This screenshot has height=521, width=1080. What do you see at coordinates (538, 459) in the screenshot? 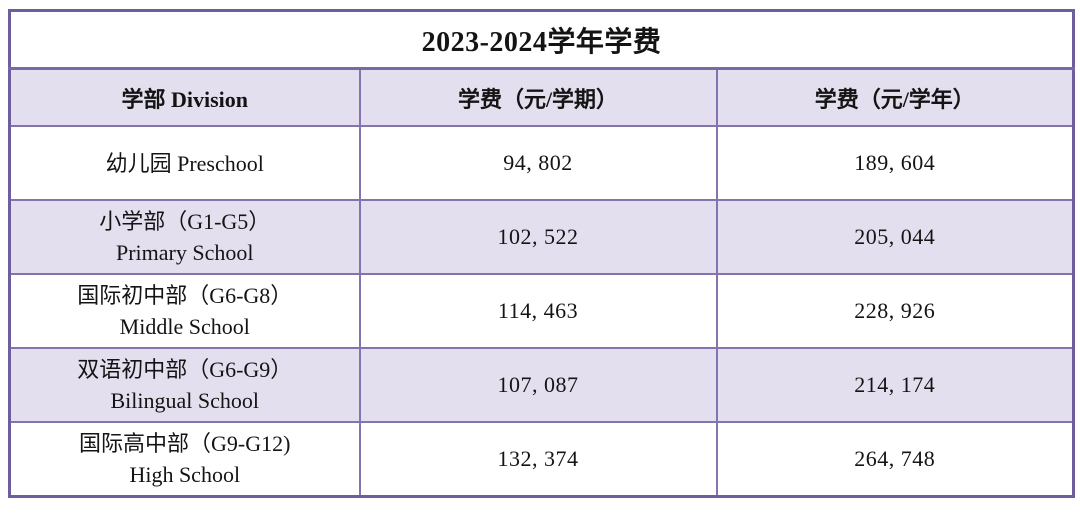
I see `fee-per-term: 132, 374` at bounding box center [538, 459].